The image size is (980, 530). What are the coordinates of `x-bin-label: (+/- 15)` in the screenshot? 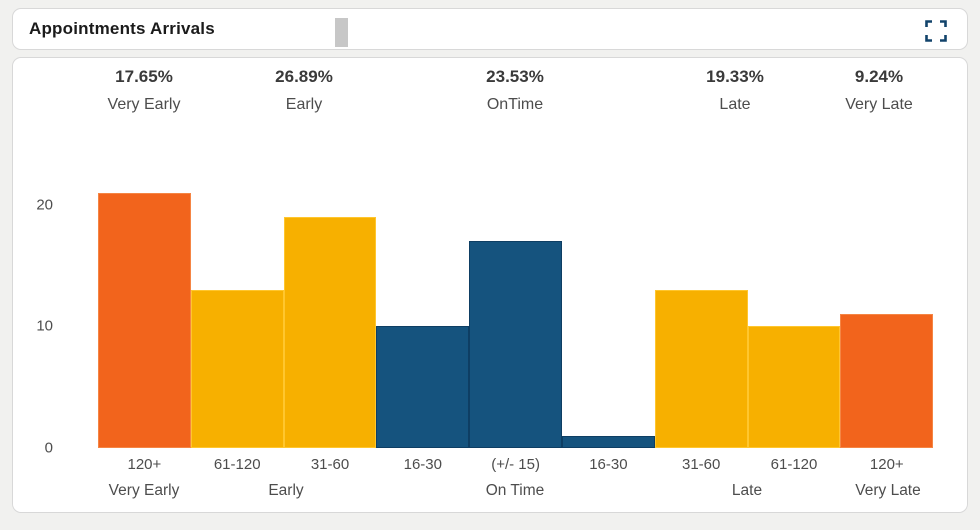 It's located at (515, 464).